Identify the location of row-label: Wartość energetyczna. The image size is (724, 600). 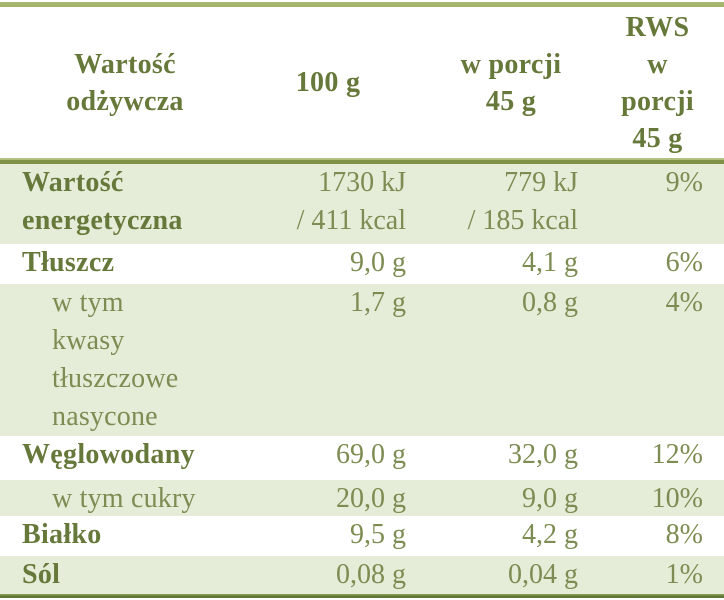
(102, 201).